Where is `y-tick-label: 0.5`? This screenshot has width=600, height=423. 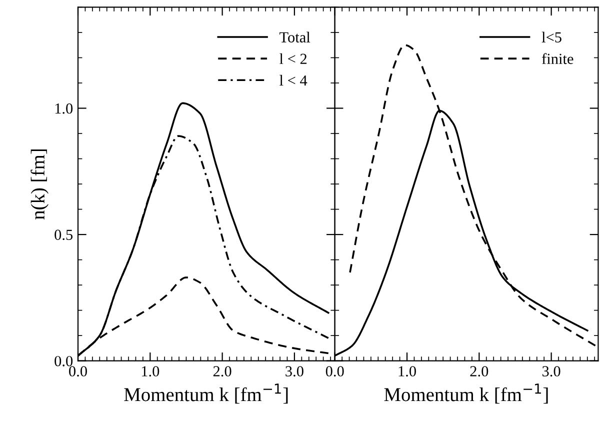 y-tick-label: 0.5 is located at coordinates (63, 235).